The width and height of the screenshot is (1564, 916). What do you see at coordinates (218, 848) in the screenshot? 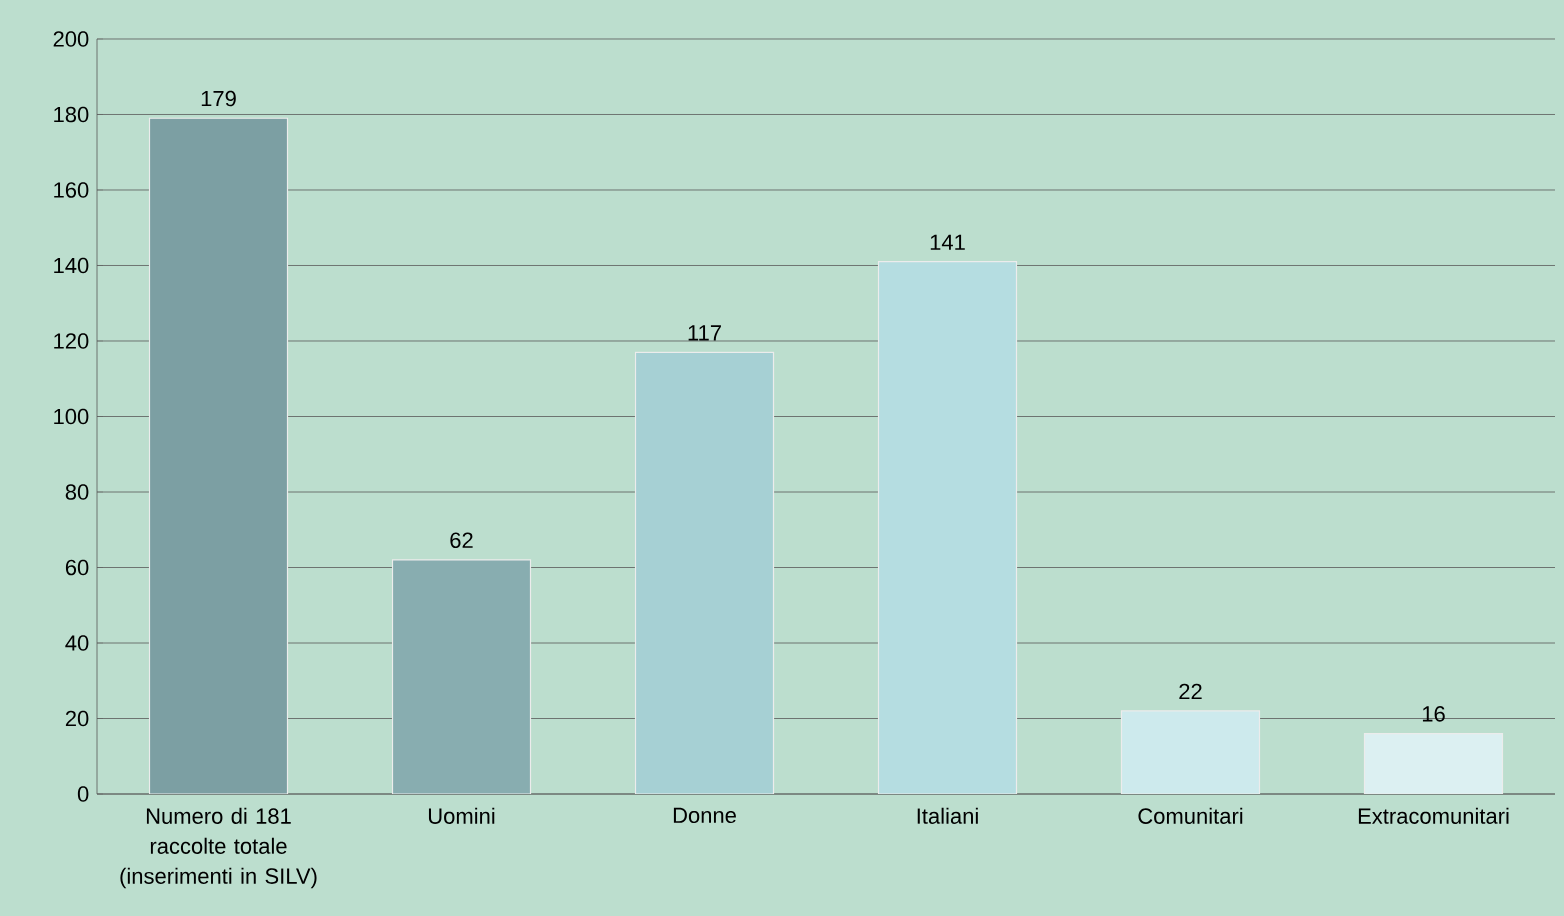
I see `x-tick-label: Numero di 181 raccolte totale (inserimenti in SILV)` at bounding box center [218, 848].